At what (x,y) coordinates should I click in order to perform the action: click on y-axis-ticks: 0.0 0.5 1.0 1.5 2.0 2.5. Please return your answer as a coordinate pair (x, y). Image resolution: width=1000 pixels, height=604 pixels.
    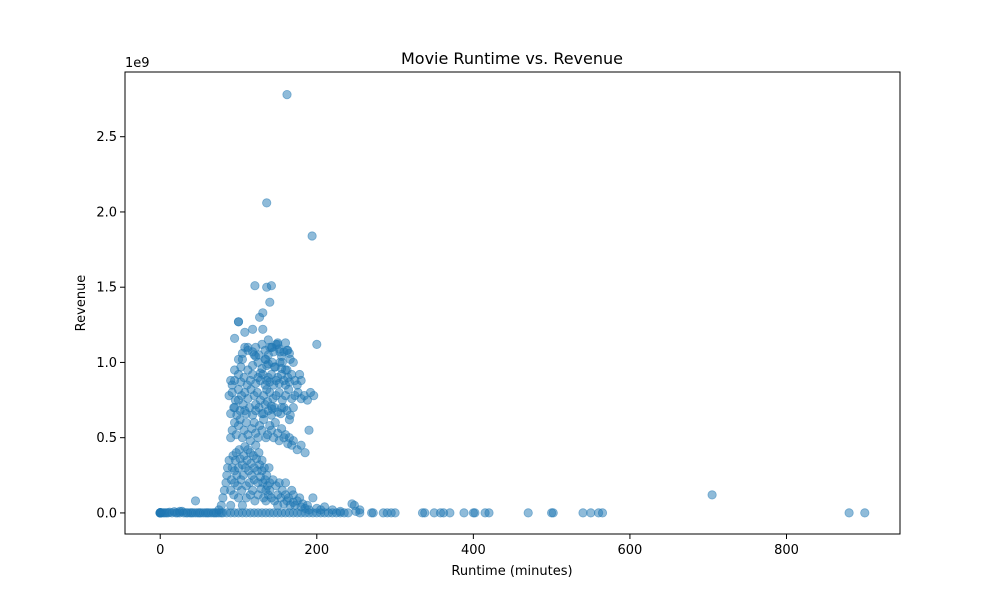
    Looking at the image, I should click on (110, 325).